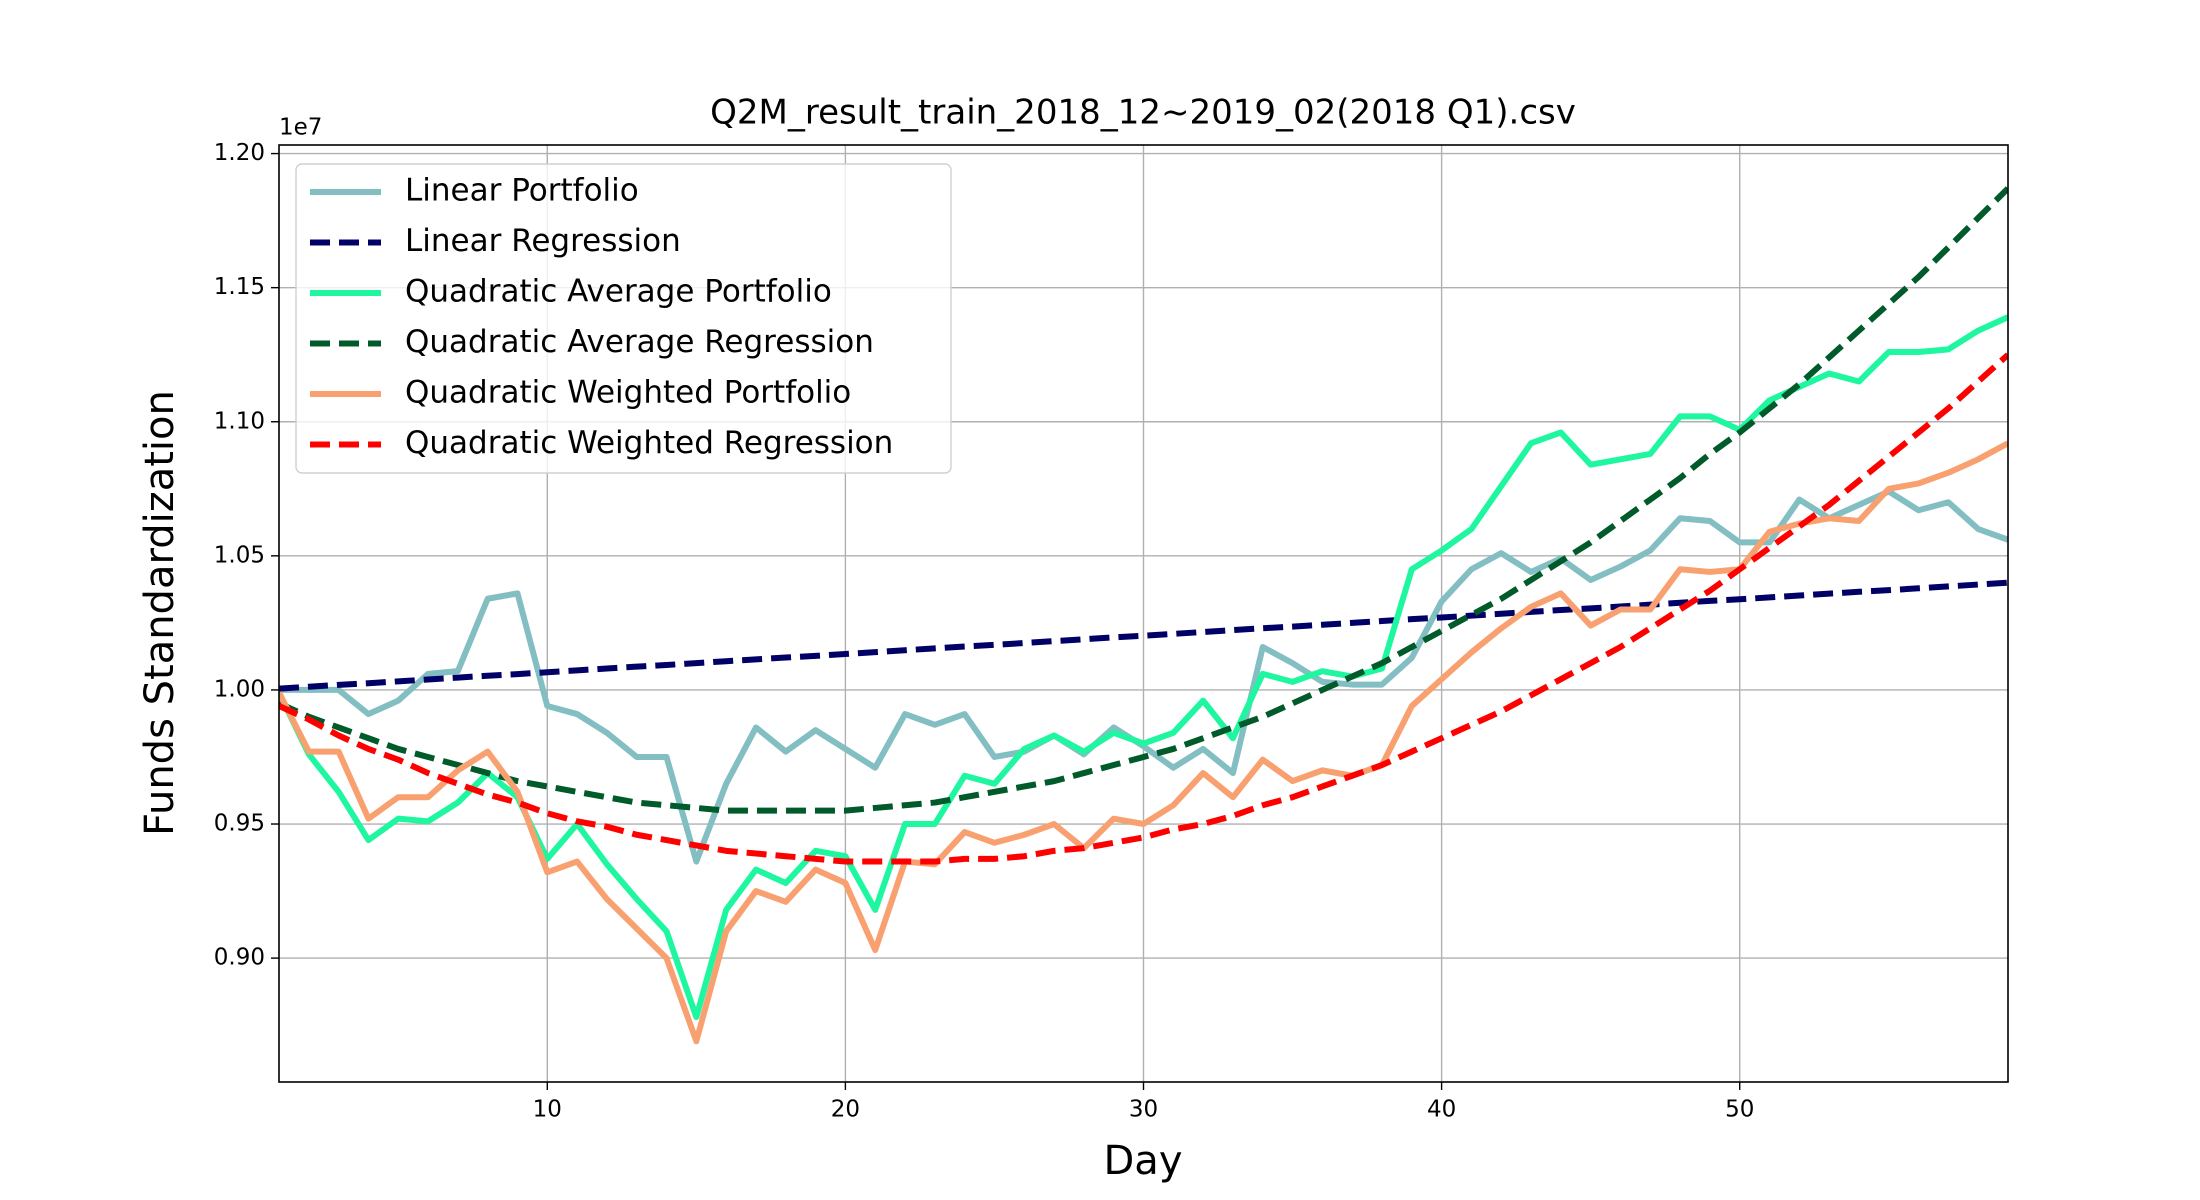 The image size is (2200, 1200). Describe the element at coordinates (618, 292) in the screenshot. I see `legend-label: Quadratic Average Portfolio` at that location.